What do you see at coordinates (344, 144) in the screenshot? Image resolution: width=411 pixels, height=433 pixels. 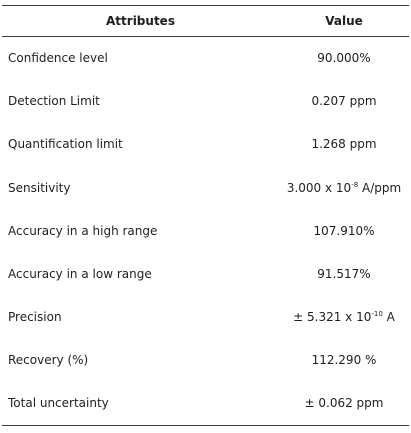 I see `value-cell: 1.268 ppm` at bounding box center [344, 144].